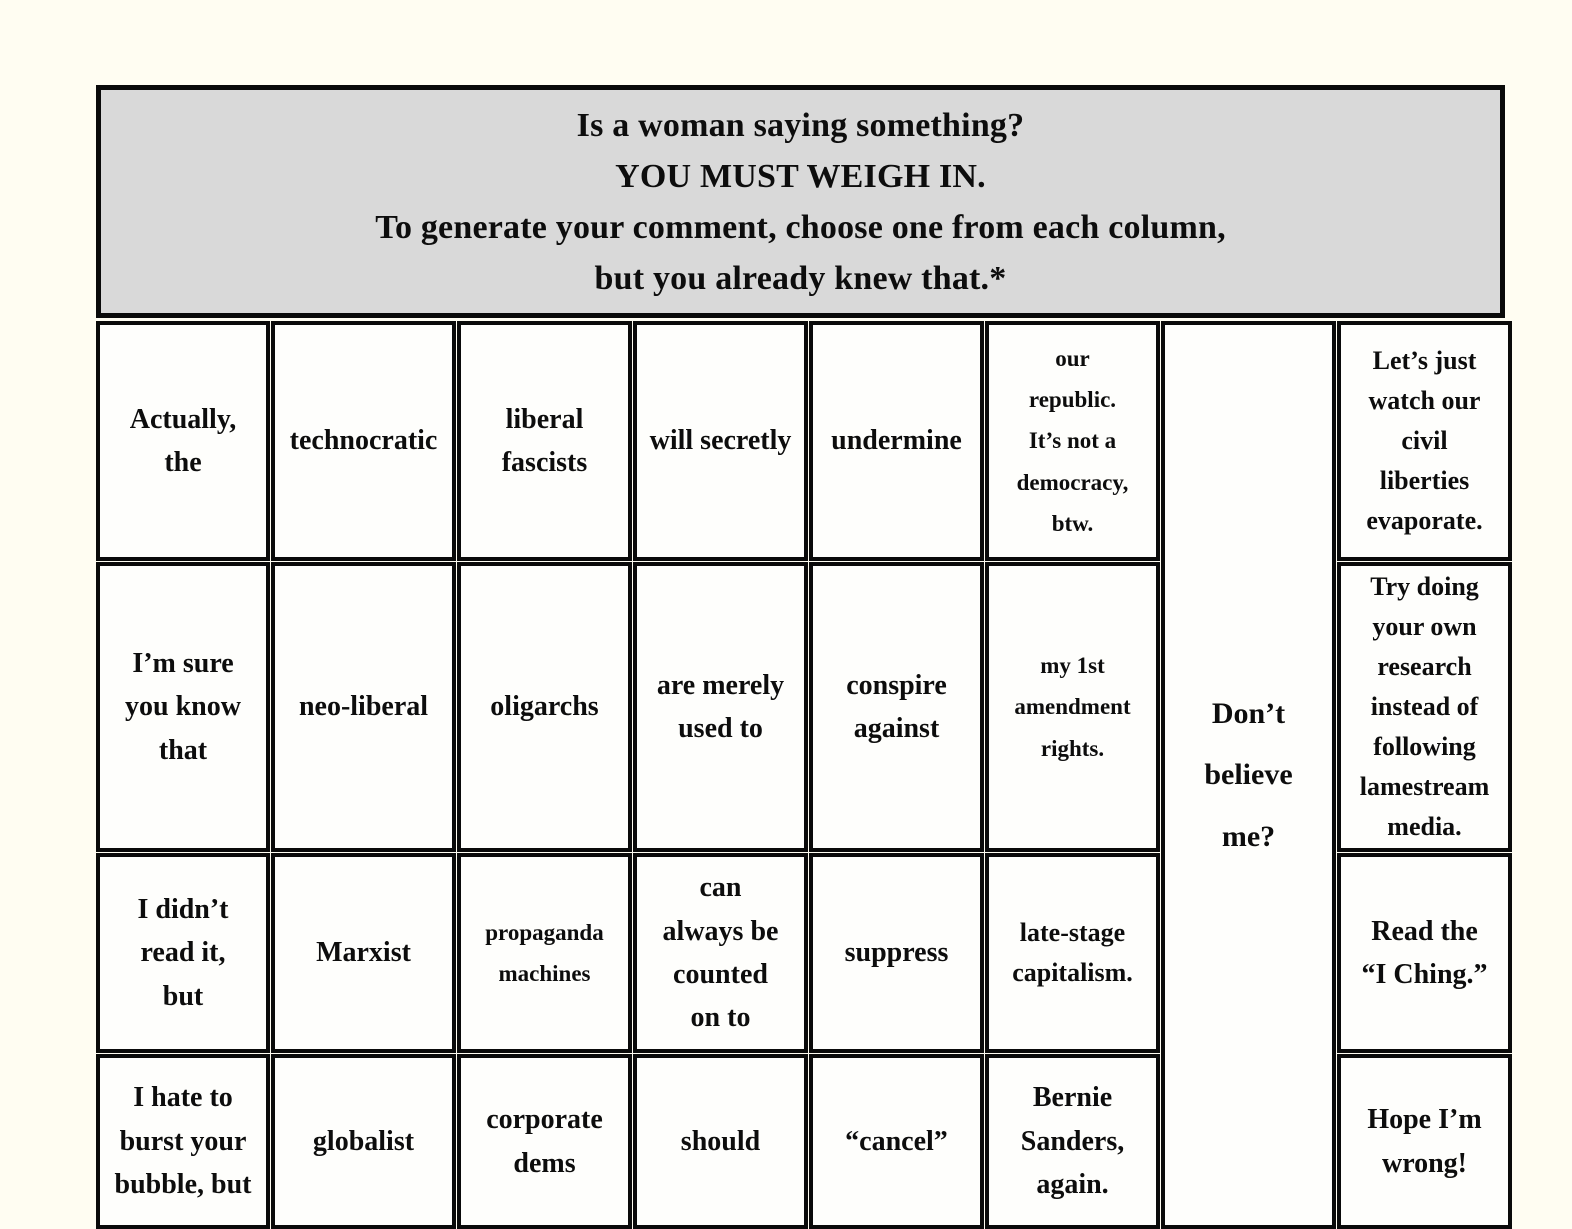 The width and height of the screenshot is (1572, 1229). I want to click on cell-object-4: Bernie Sanders, again., so click(1072, 1141).